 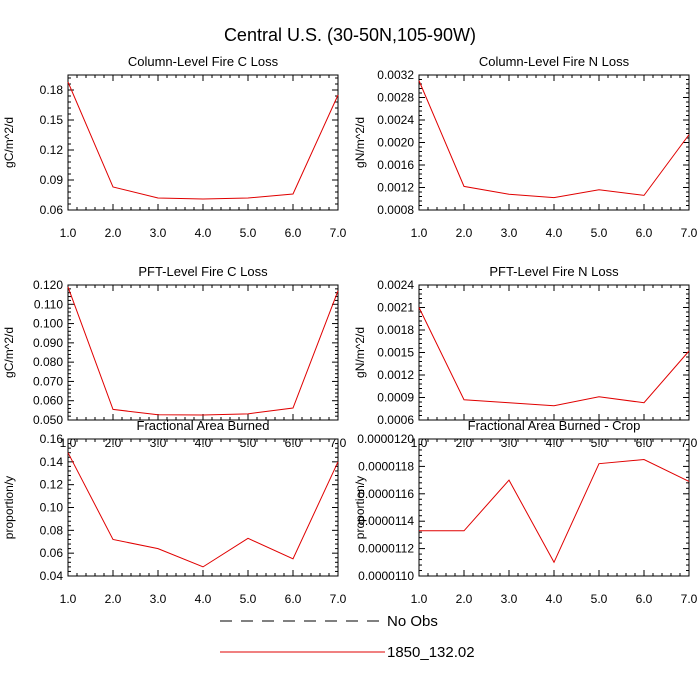 What do you see at coordinates (395, 308) in the screenshot?
I see `y-tick-label: 0.0021` at bounding box center [395, 308].